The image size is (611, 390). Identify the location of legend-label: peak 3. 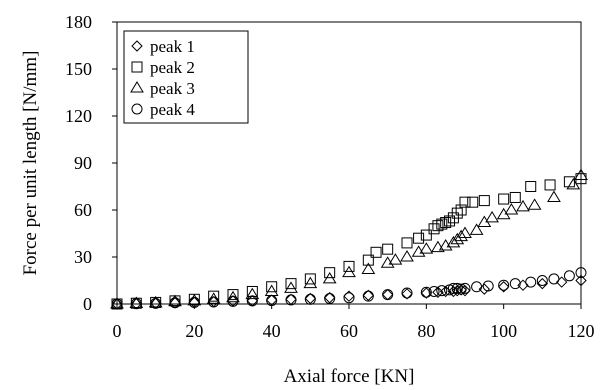
(172, 88).